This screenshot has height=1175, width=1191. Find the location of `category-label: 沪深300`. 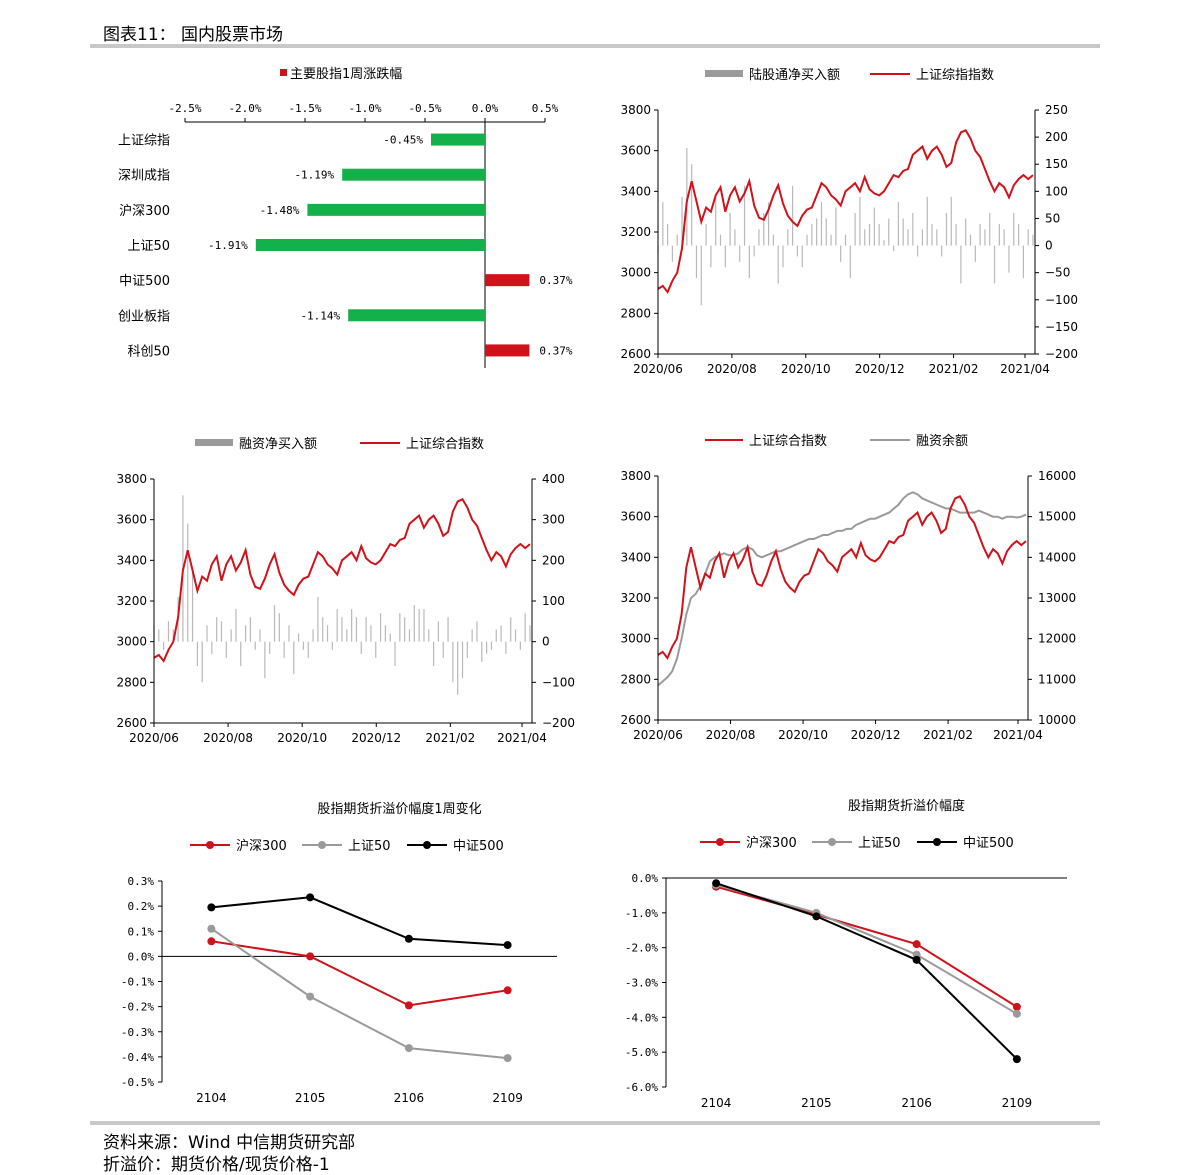

category-label: 沪深300 is located at coordinates (144, 211).